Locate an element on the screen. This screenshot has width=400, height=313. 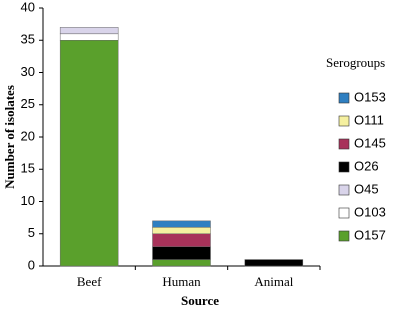
y-tick-label: 25 is located at coordinates (28, 103).